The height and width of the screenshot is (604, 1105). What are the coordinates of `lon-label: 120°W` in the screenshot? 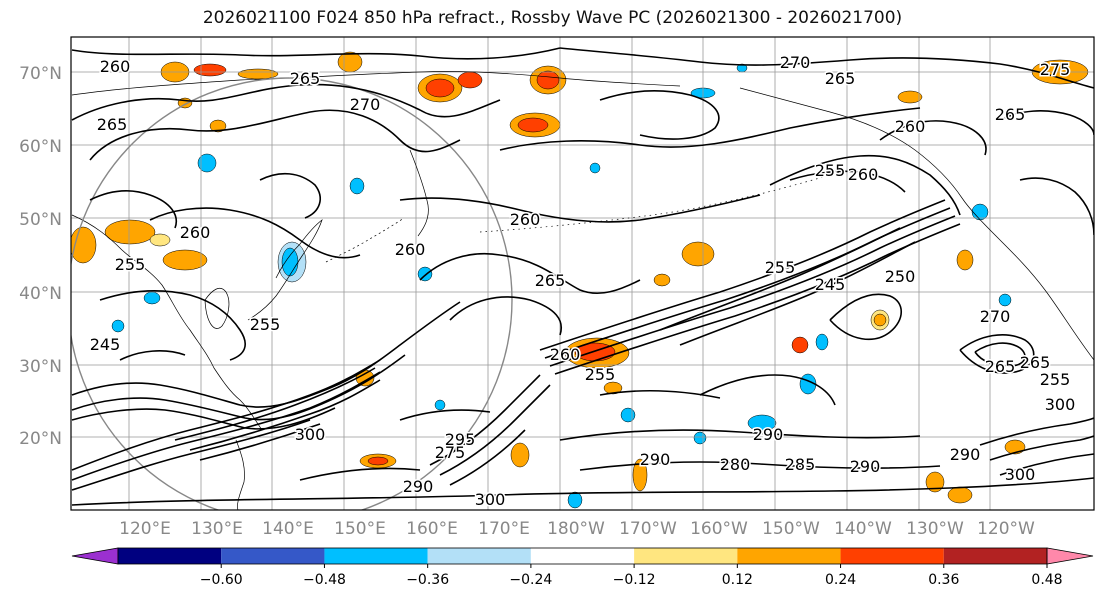 It's located at (1006, 529).